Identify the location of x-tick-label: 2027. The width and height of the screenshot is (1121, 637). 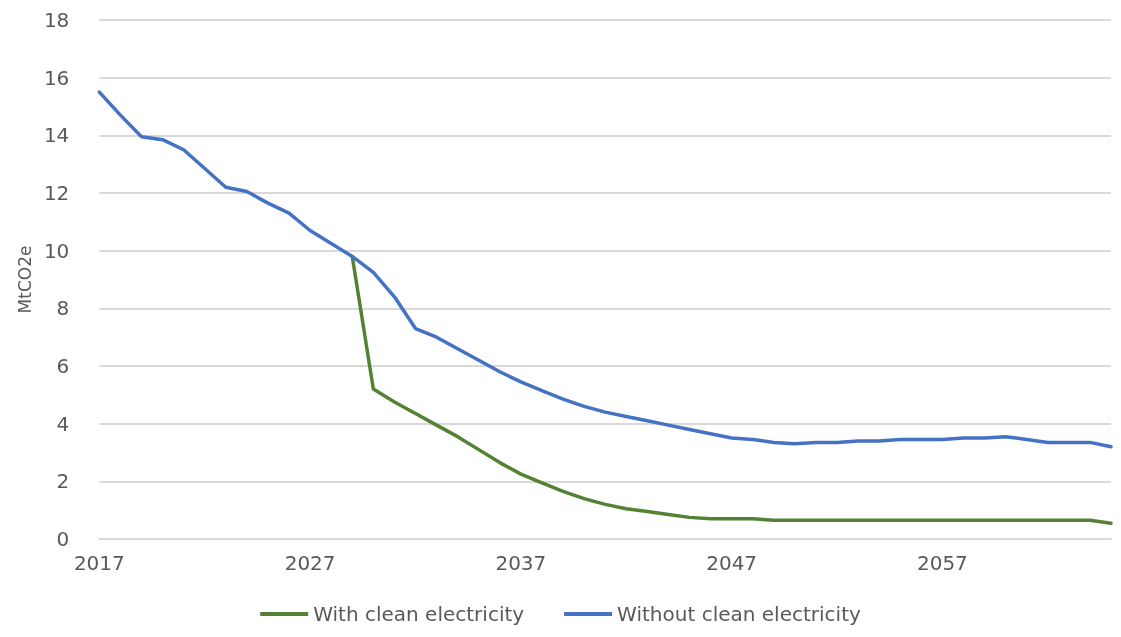
(310, 563).